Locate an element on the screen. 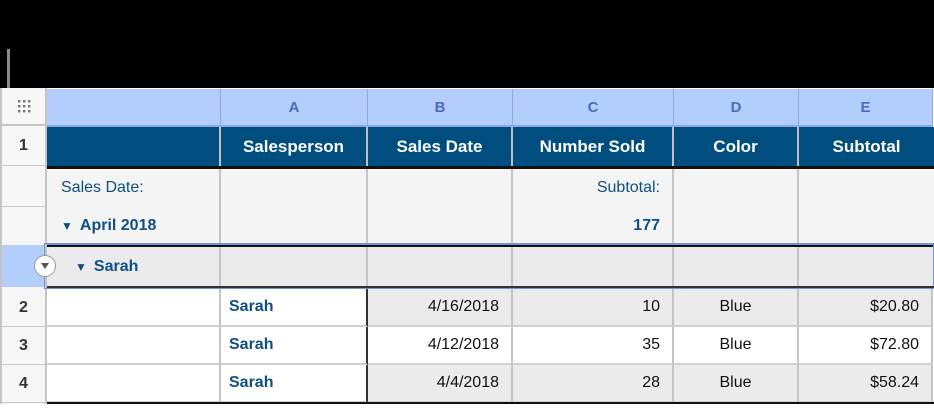  header-cell-color: Color is located at coordinates (736, 146).